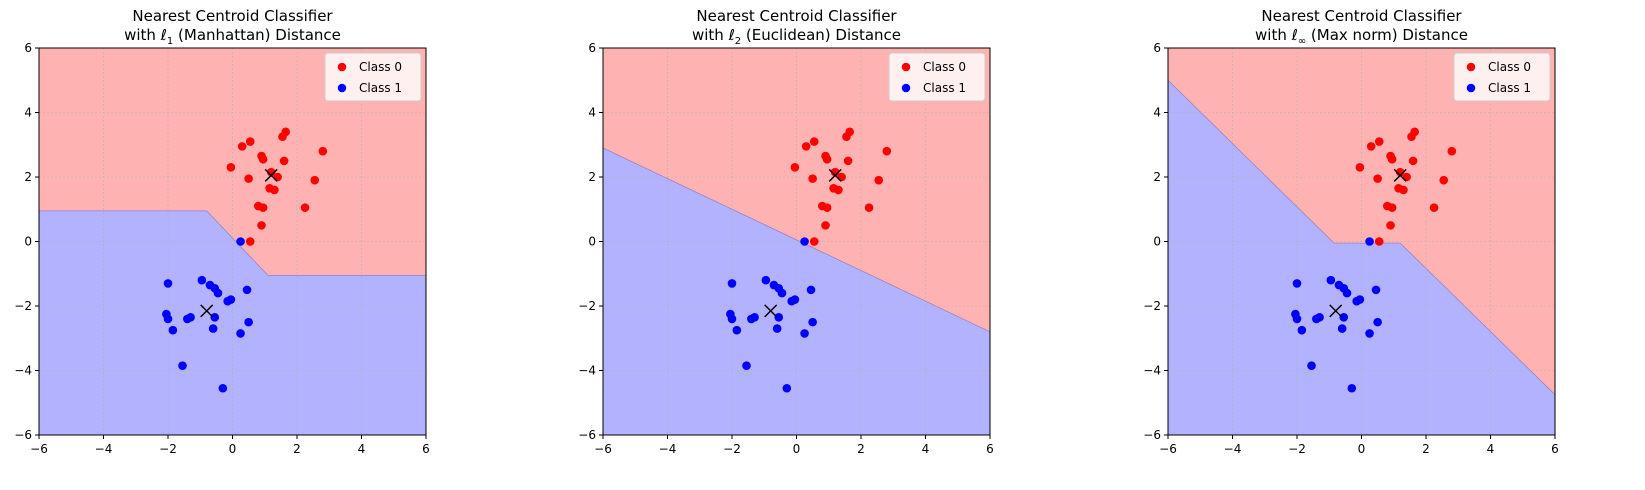  I want to click on title-prefix: with ℓ, so click(713, 35).